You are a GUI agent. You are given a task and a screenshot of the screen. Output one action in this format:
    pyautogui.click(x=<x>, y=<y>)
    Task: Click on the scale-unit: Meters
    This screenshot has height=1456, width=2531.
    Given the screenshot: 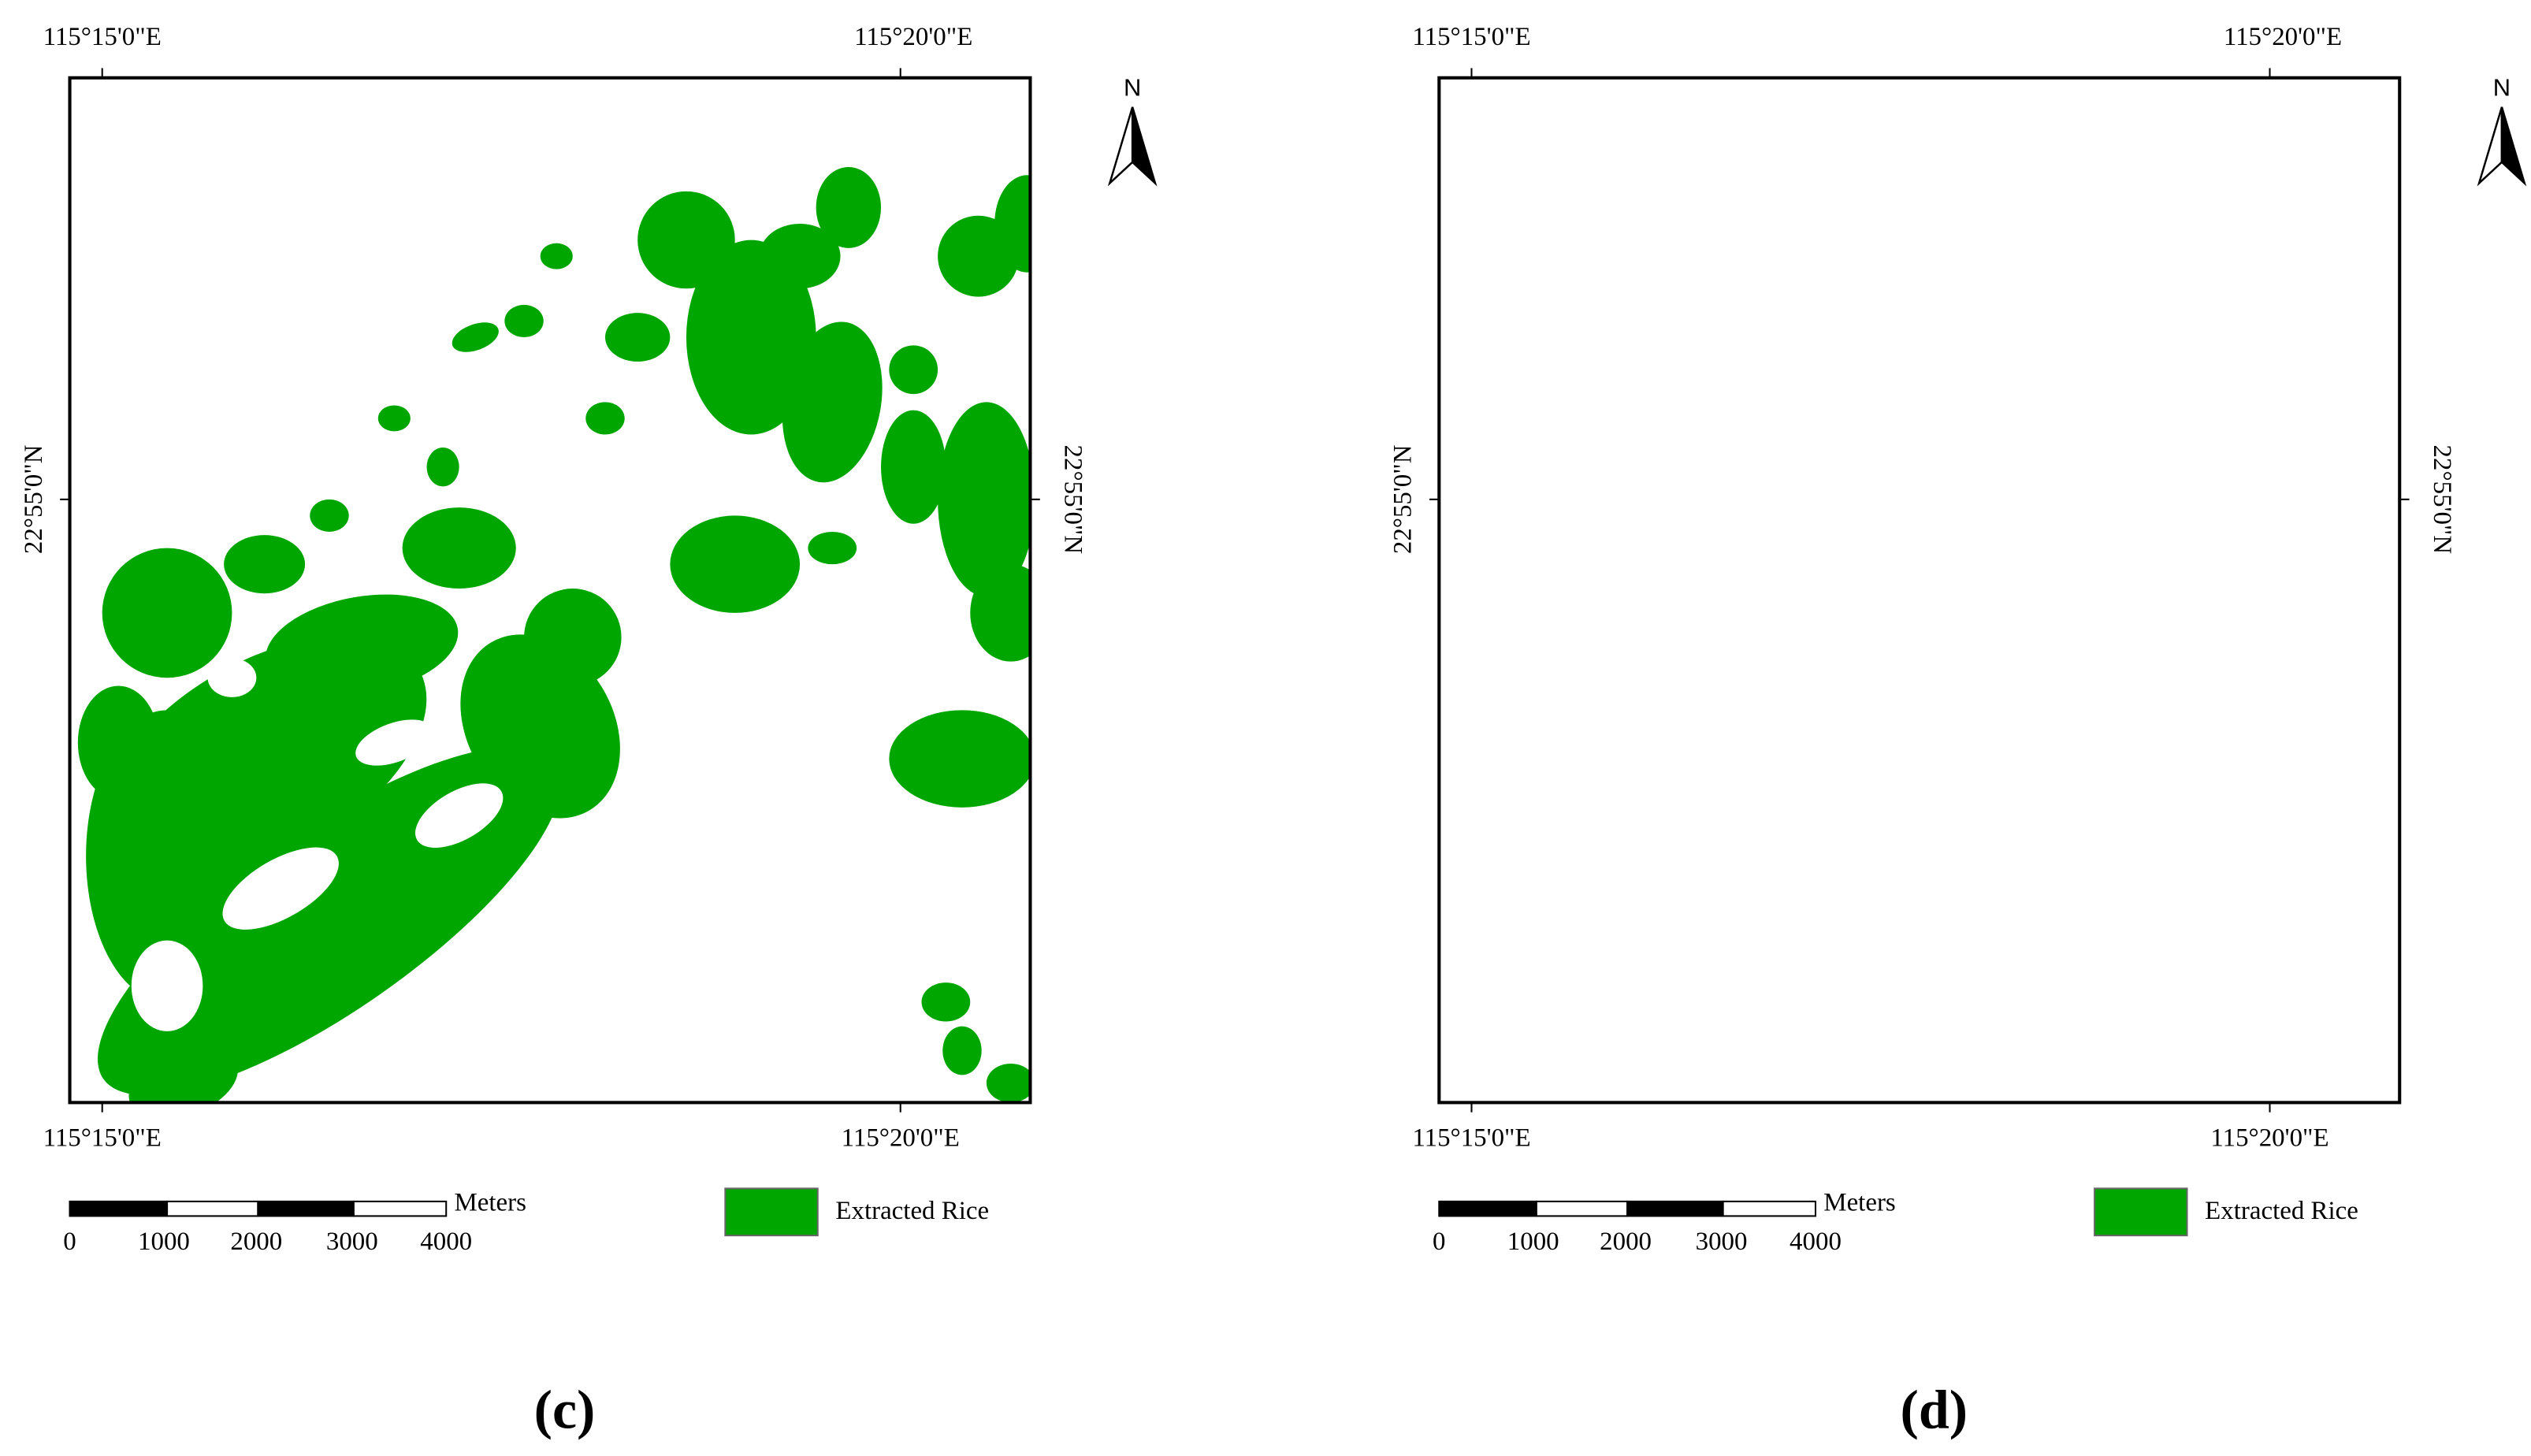 What is the action you would take?
    pyautogui.click(x=490, y=1203)
    